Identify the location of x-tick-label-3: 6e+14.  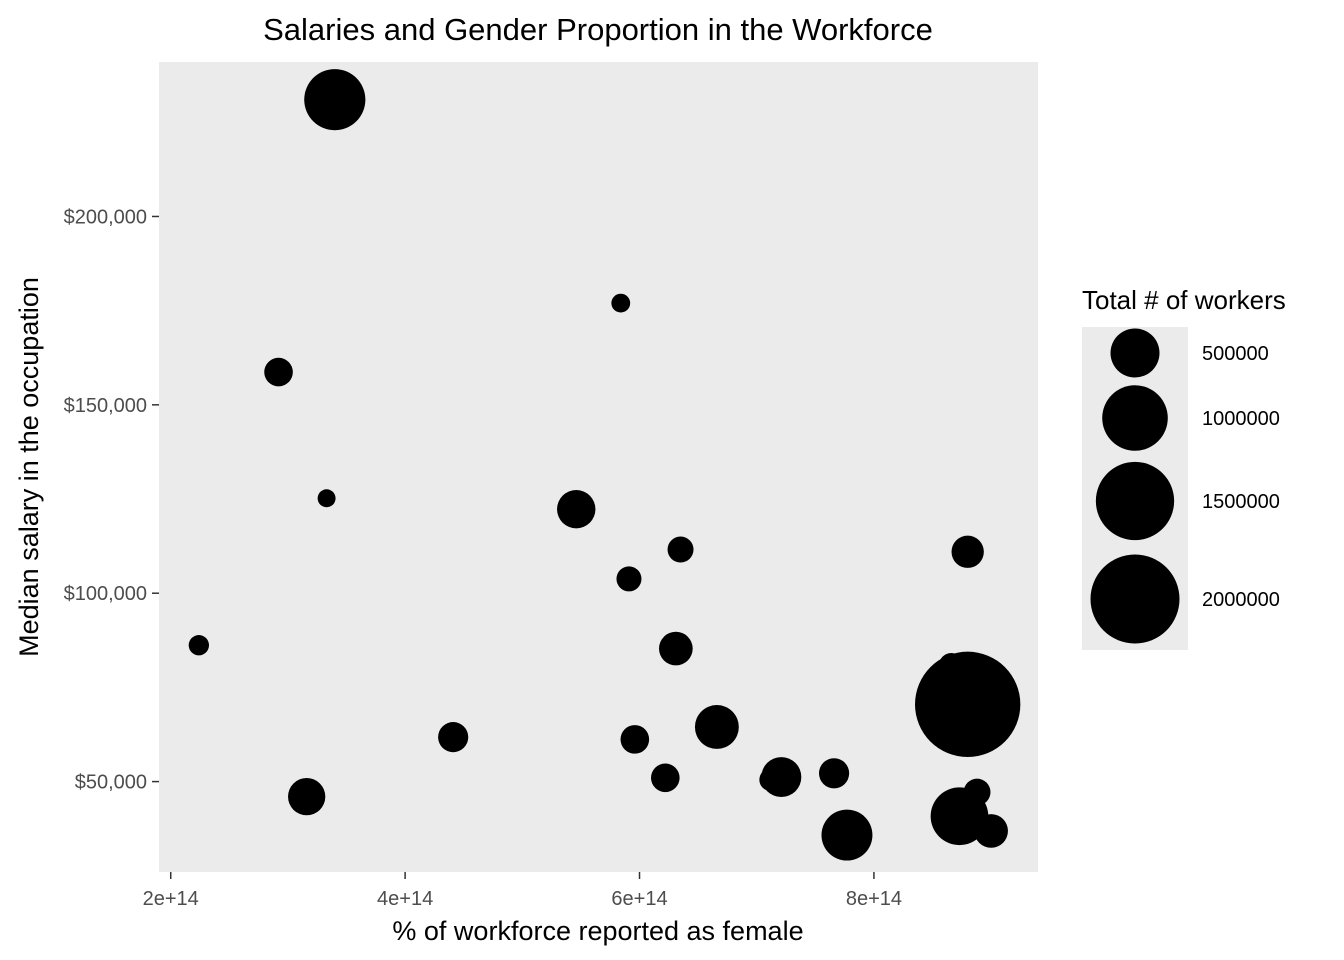
(639, 899).